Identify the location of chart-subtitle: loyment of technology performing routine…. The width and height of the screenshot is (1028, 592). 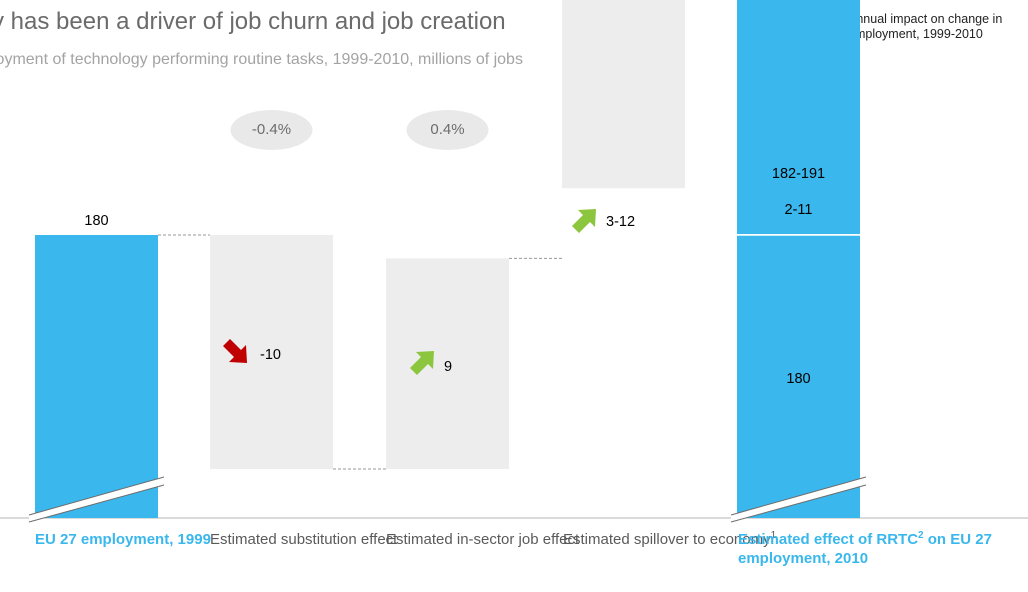
(261, 59).